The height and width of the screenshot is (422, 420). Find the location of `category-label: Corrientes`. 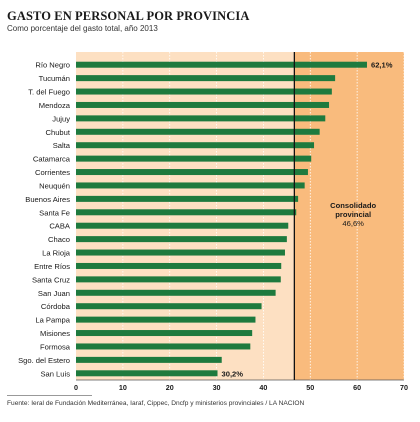

category-label: Corrientes is located at coordinates (52, 172).